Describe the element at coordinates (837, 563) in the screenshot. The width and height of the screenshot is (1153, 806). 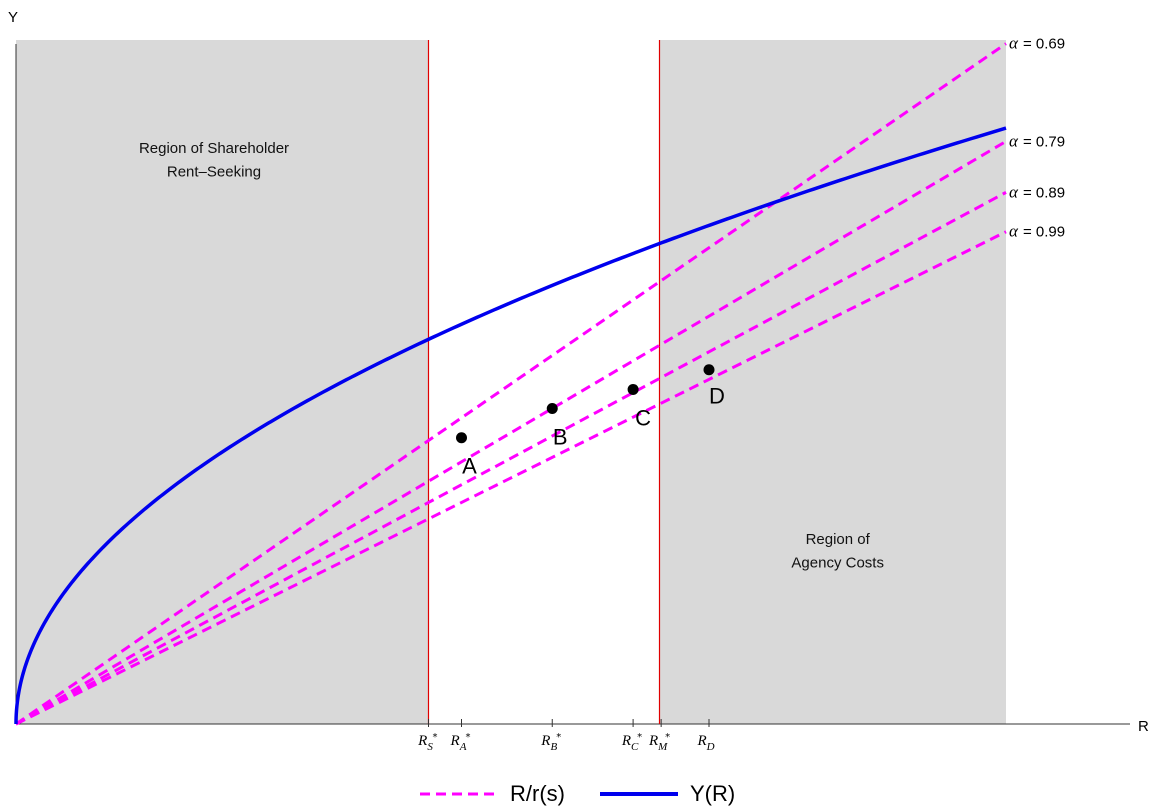
I see `region-1-label-1: Agency Costs` at that location.